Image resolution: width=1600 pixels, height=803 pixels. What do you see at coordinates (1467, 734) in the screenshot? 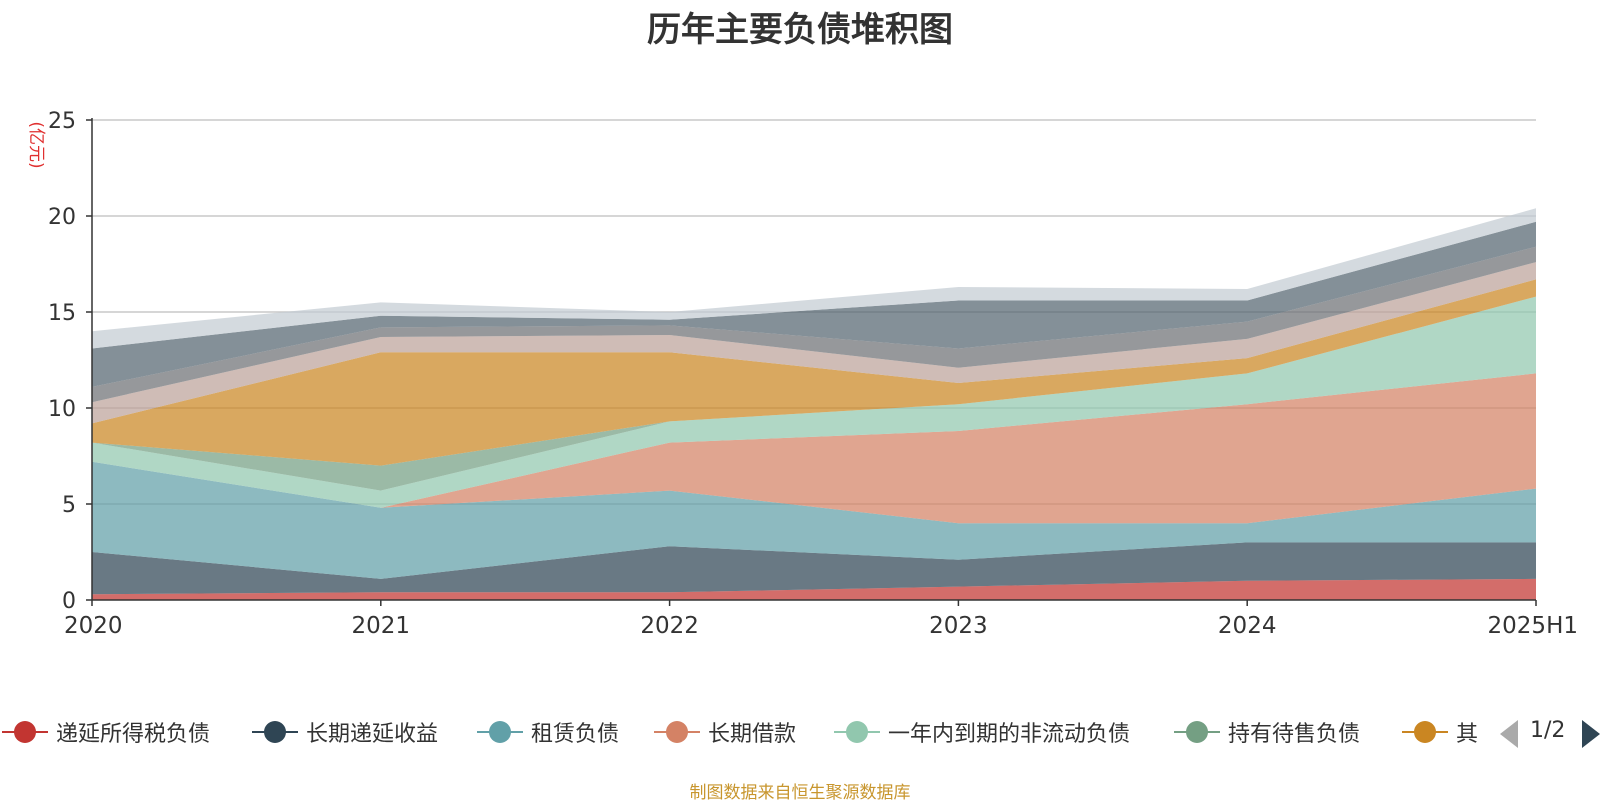
I see `legend-label: 其` at bounding box center [1467, 734].